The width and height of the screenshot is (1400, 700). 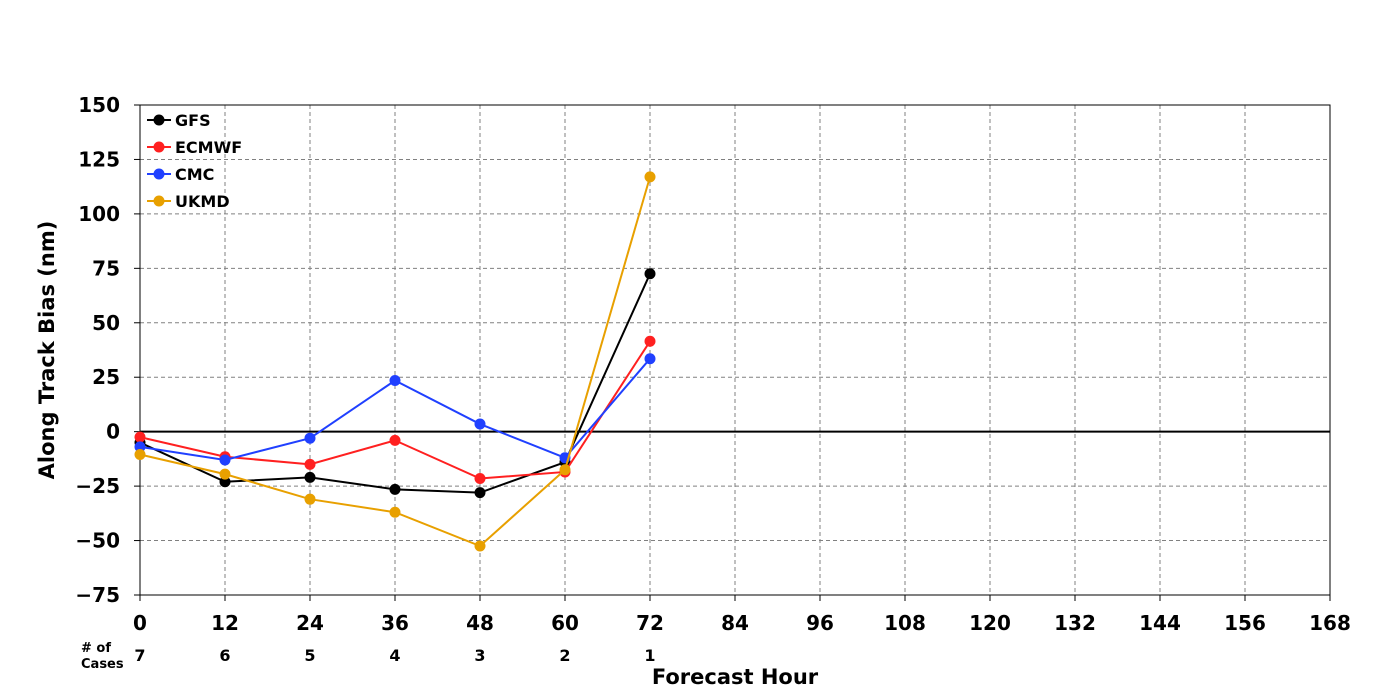 I want to click on x-tick-label: 36, so click(x=395, y=623).